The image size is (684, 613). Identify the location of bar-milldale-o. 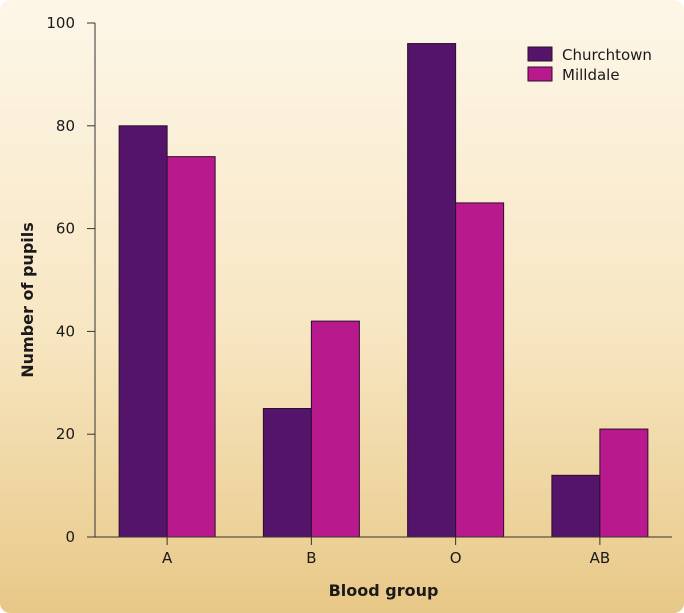
(480, 370).